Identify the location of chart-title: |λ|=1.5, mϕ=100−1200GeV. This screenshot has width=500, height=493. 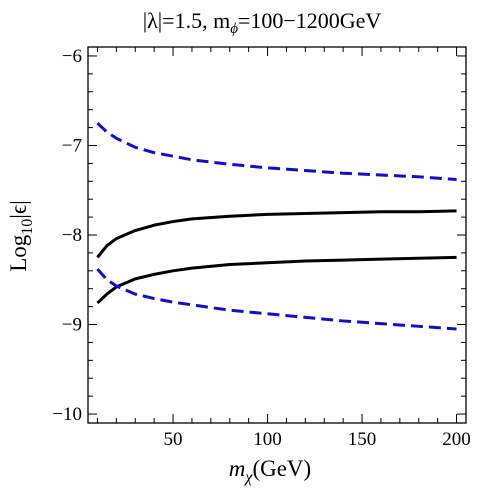
(262, 22).